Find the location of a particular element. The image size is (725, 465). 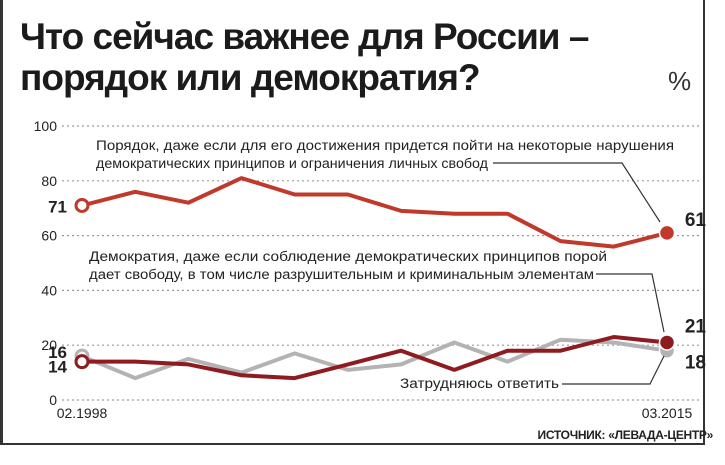

point-end-democracy is located at coordinates (667, 342).